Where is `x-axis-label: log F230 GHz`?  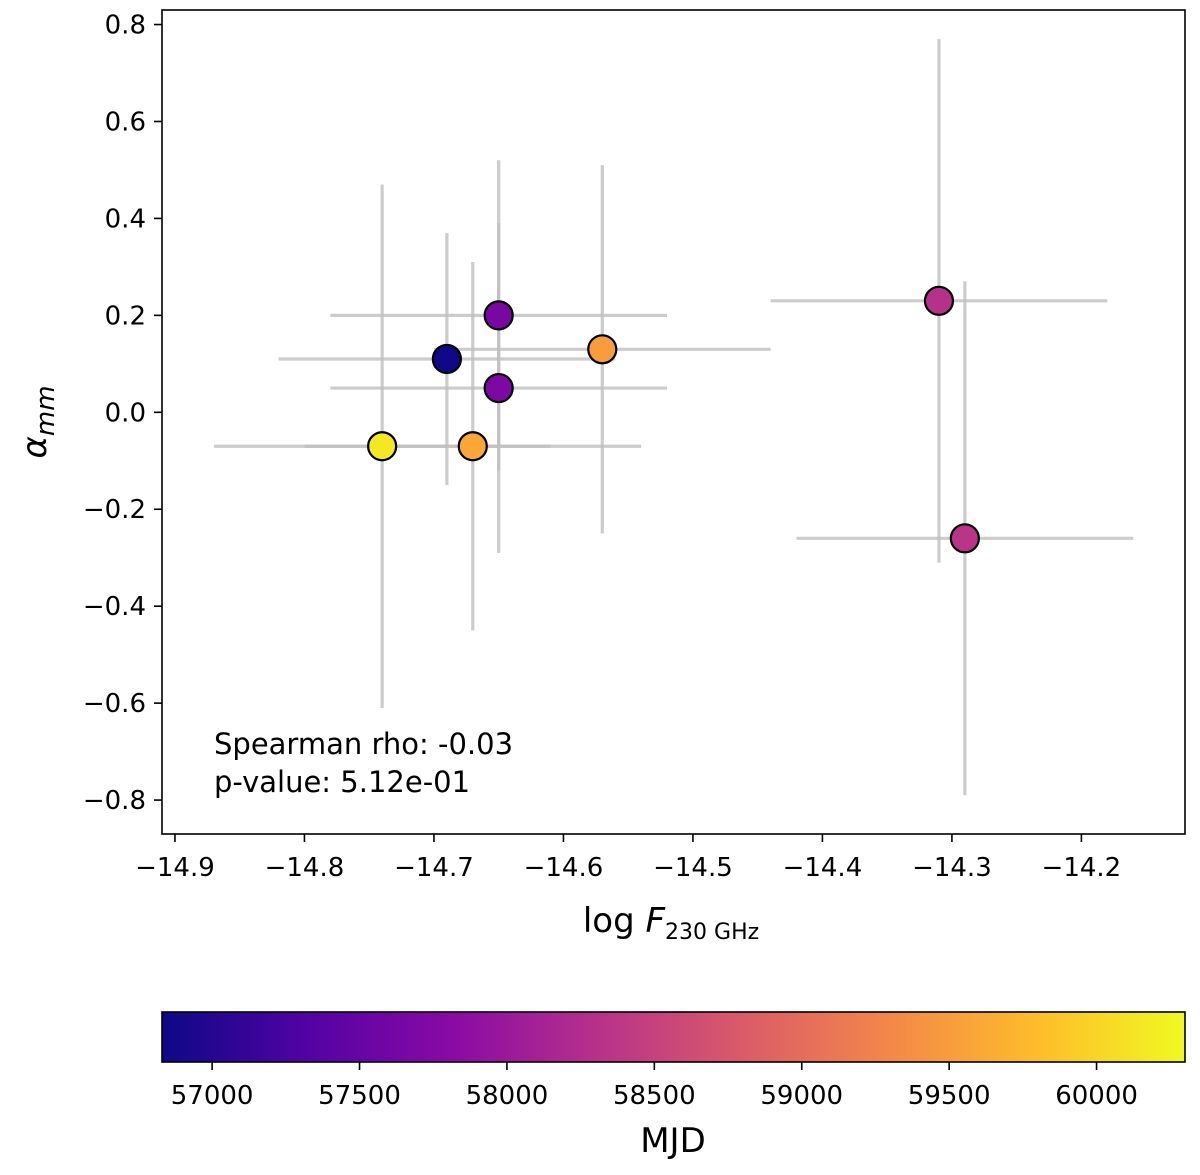
x-axis-label: log F230 GHz is located at coordinates (671, 923).